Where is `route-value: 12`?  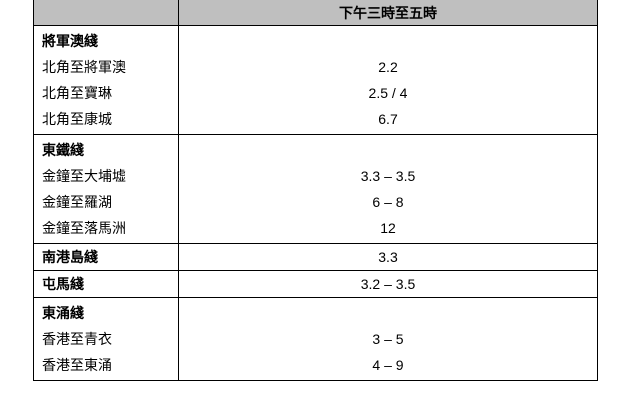 route-value: 12 is located at coordinates (388, 228).